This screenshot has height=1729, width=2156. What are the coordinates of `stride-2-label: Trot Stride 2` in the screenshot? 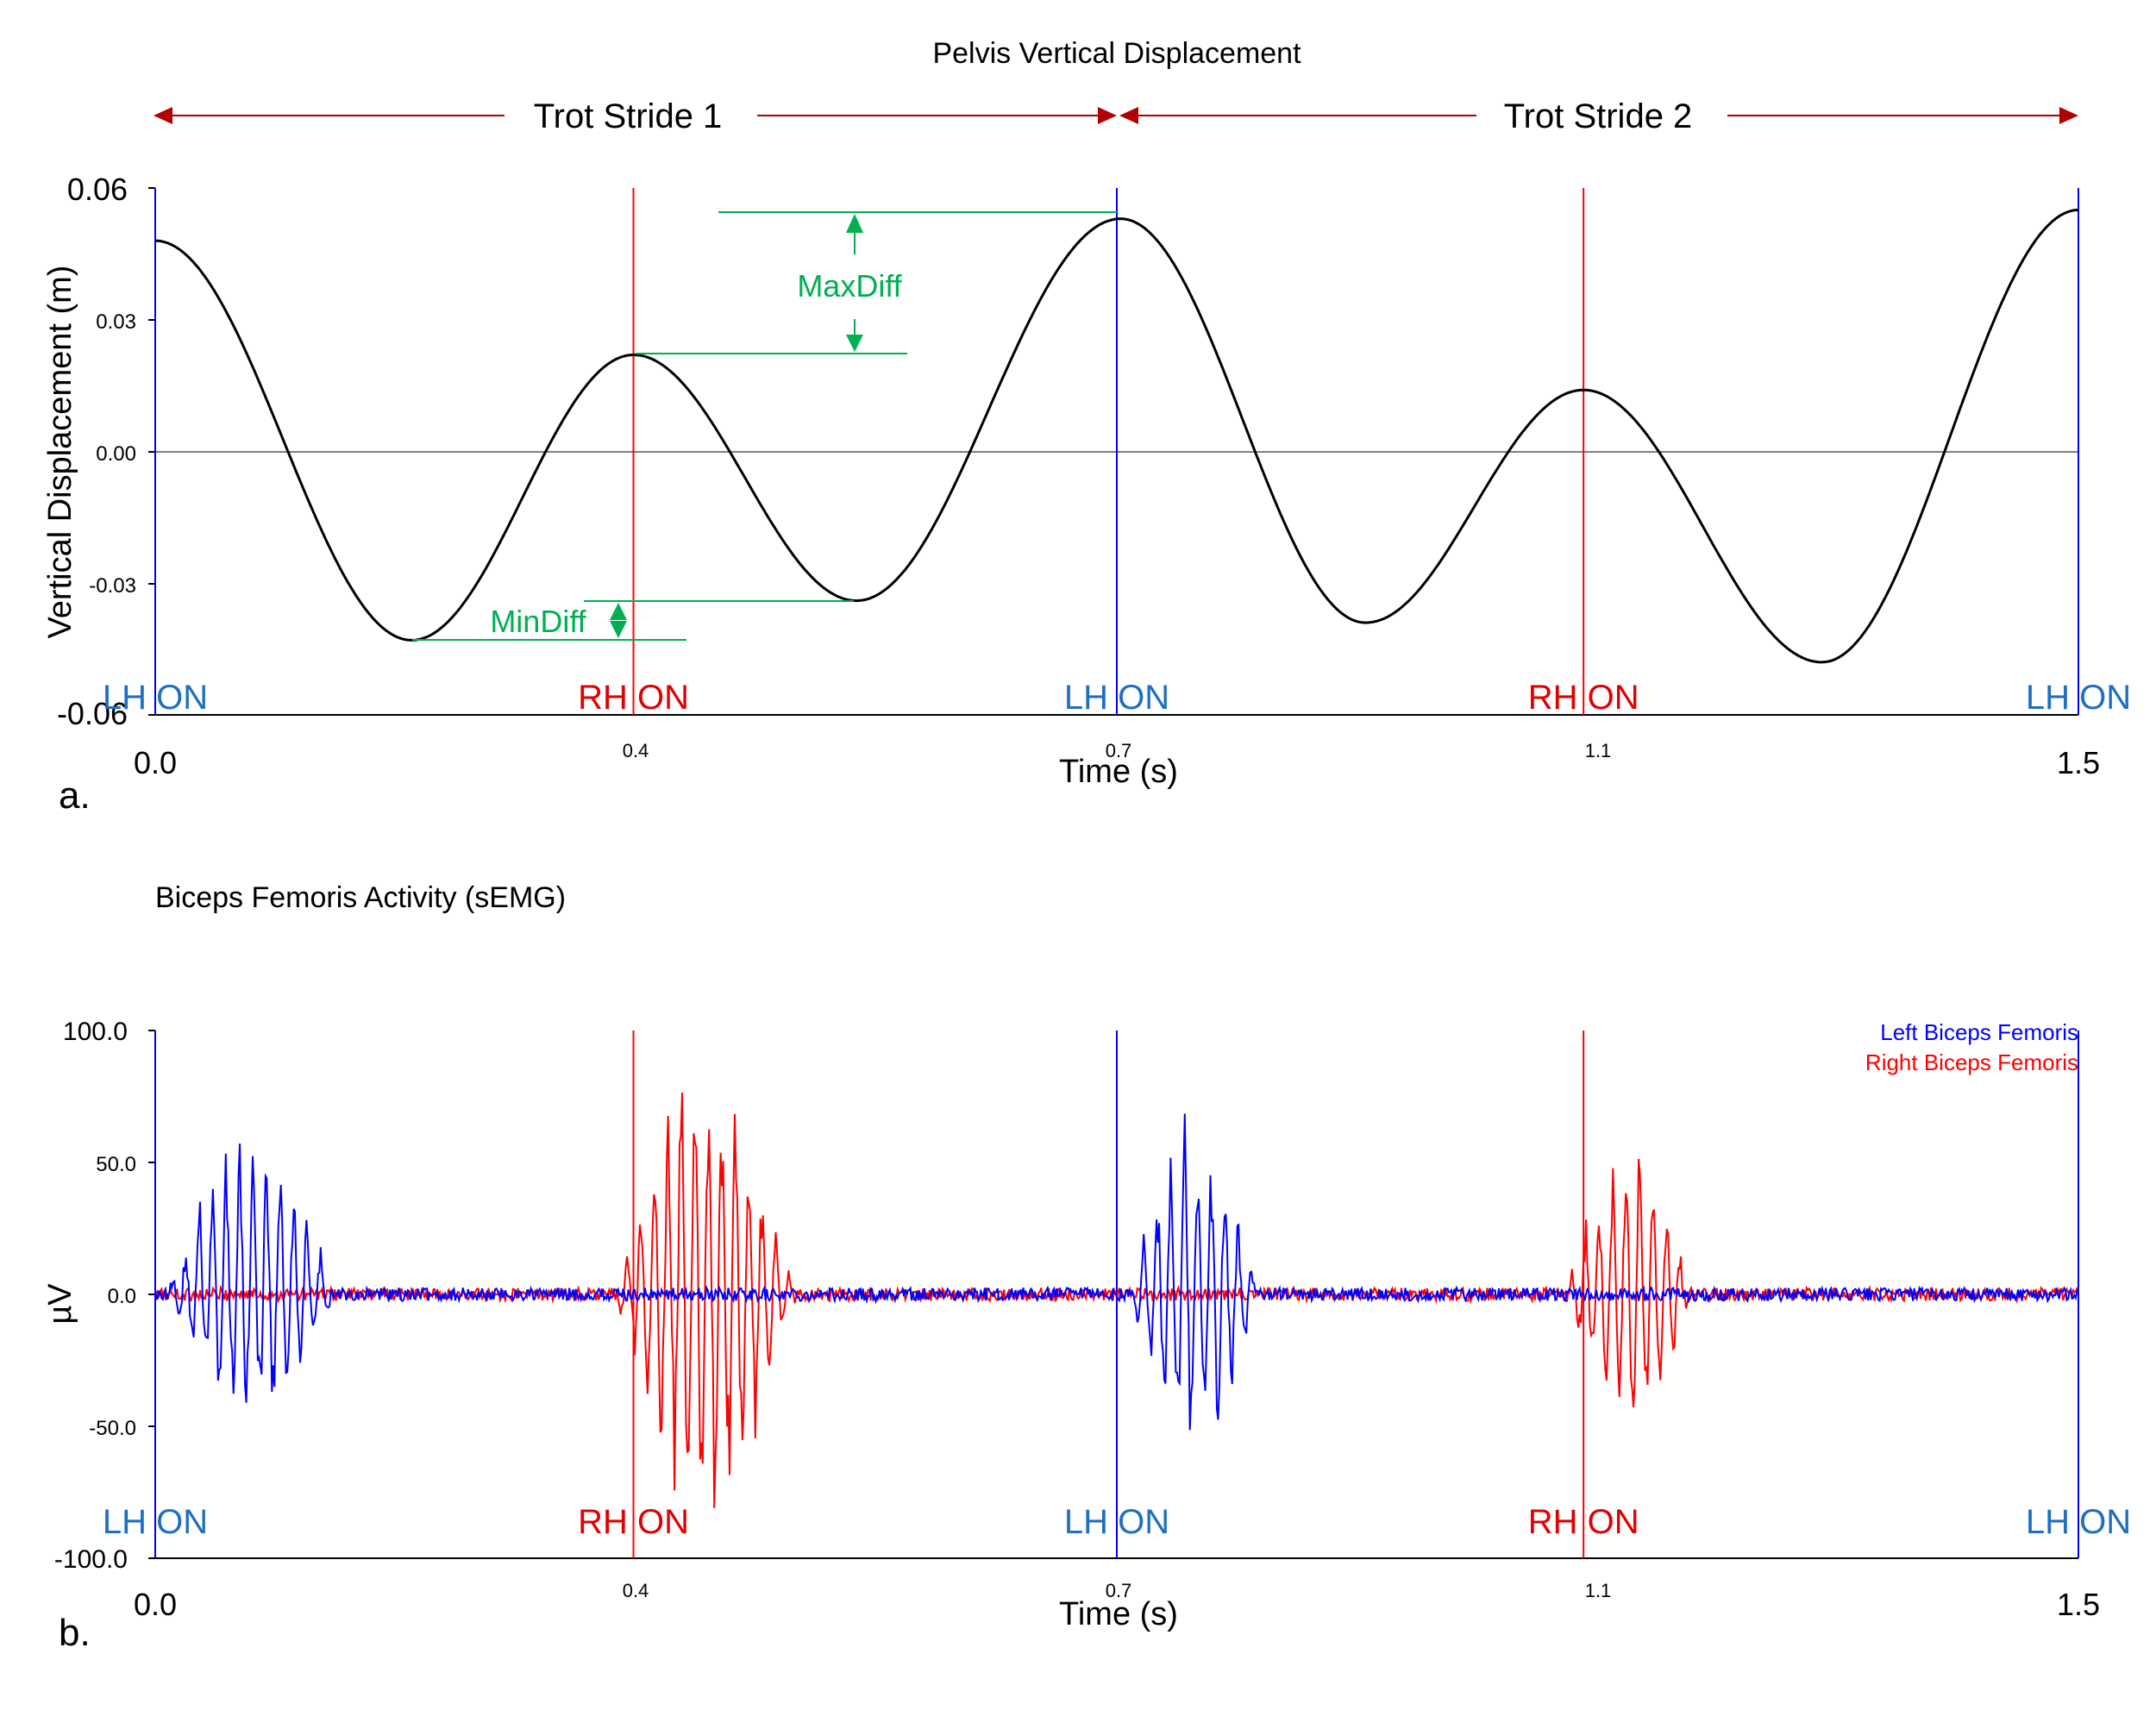 It's located at (1598, 116).